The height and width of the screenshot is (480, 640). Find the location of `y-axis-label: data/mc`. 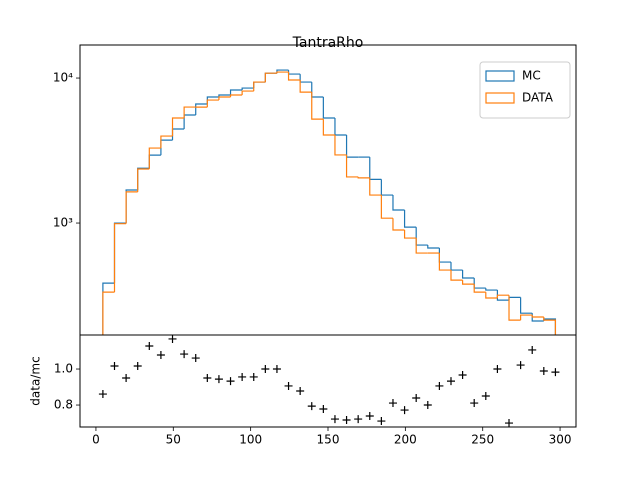

y-axis-label: data/mc is located at coordinates (36, 380).